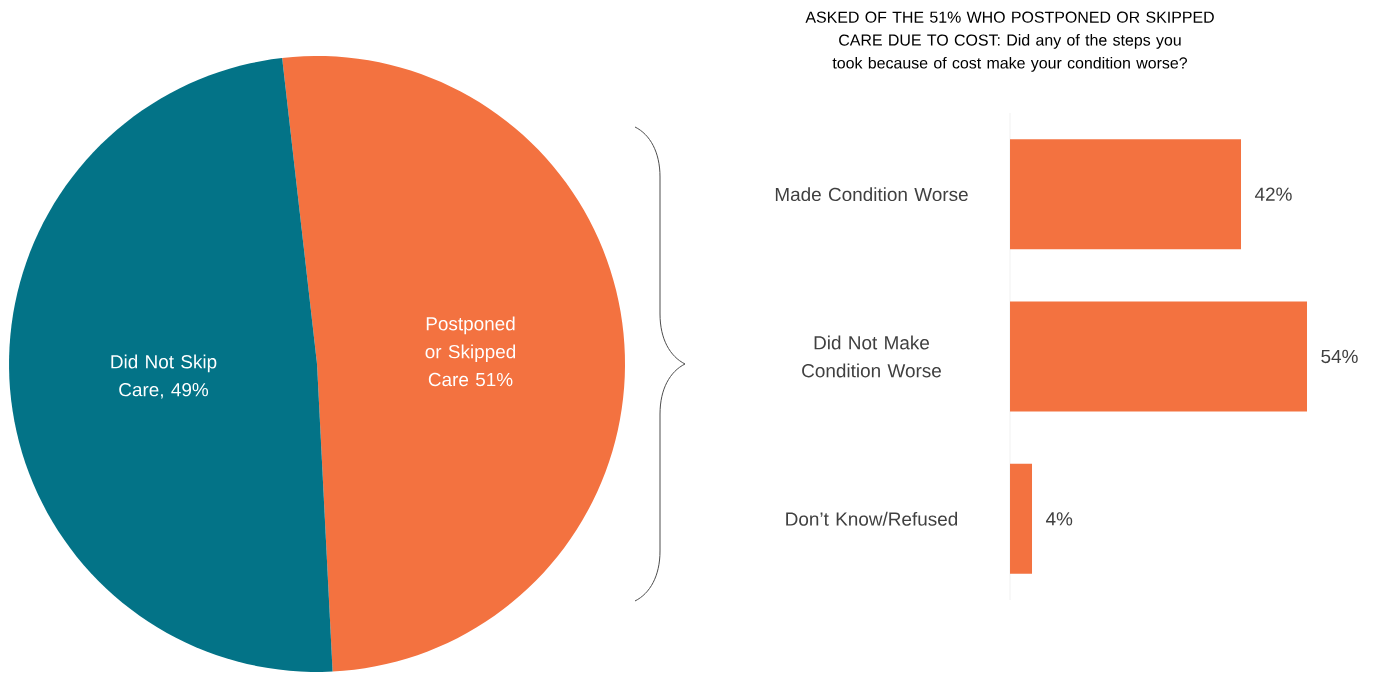 This screenshot has width=1378, height=673. I want to click on data-label: 42%, so click(1273, 194).